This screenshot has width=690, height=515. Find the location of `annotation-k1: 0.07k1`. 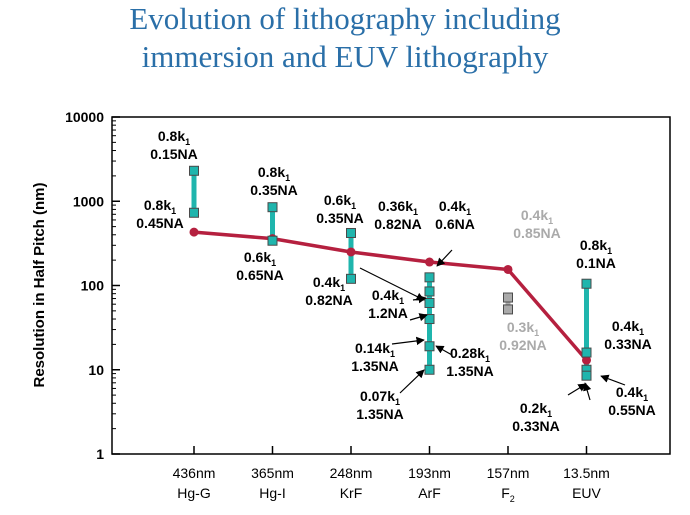

annotation-k1: 0.07k1 is located at coordinates (380, 397).